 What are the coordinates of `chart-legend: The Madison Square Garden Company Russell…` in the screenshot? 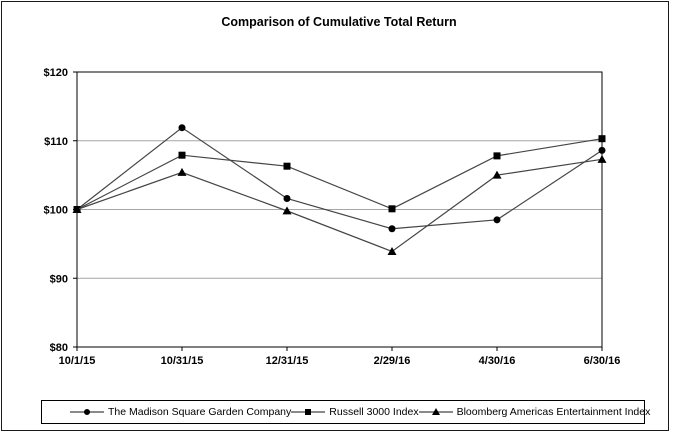 It's located at (345, 412).